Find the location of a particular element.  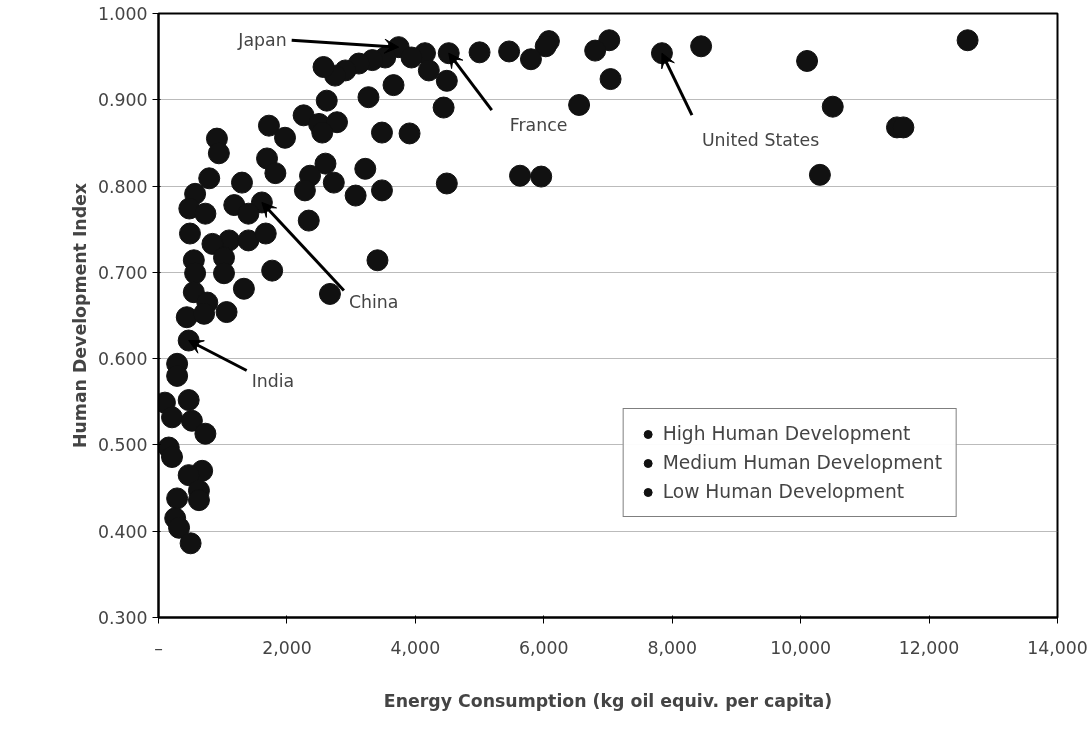

x-tick-label: 12,000 is located at coordinates (929, 647).